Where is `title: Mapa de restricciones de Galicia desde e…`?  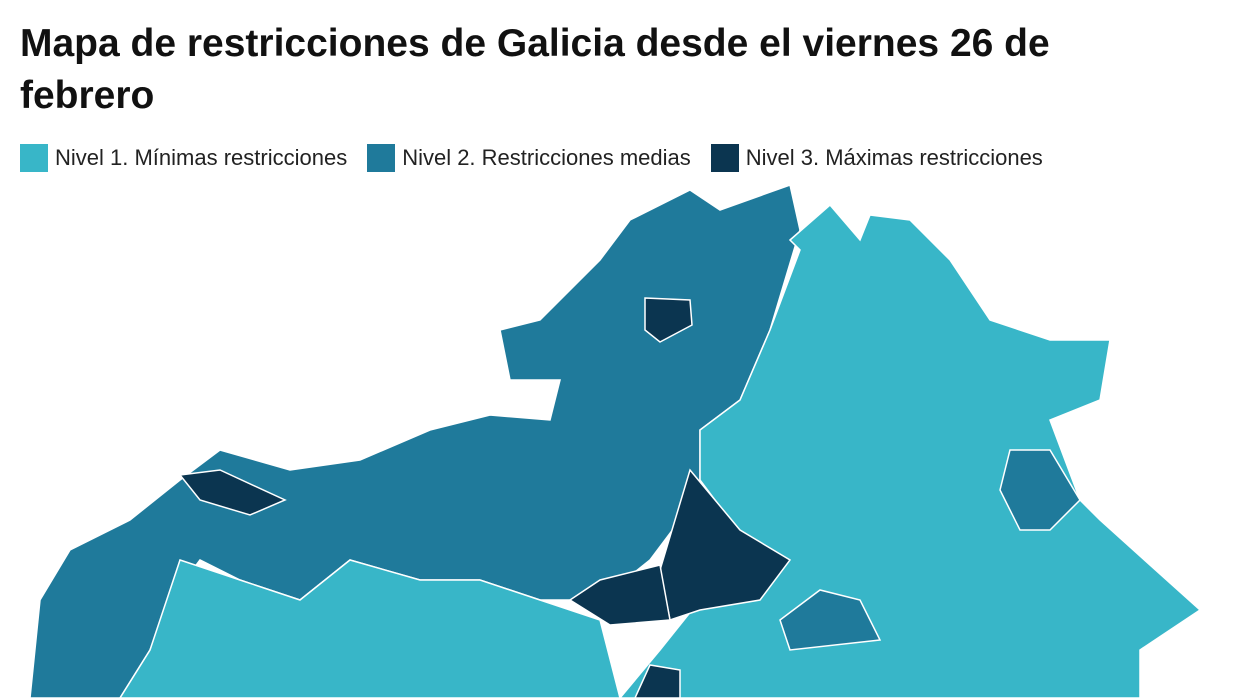
title: Mapa de restricciones de Galicia desde e… is located at coordinates (535, 70).